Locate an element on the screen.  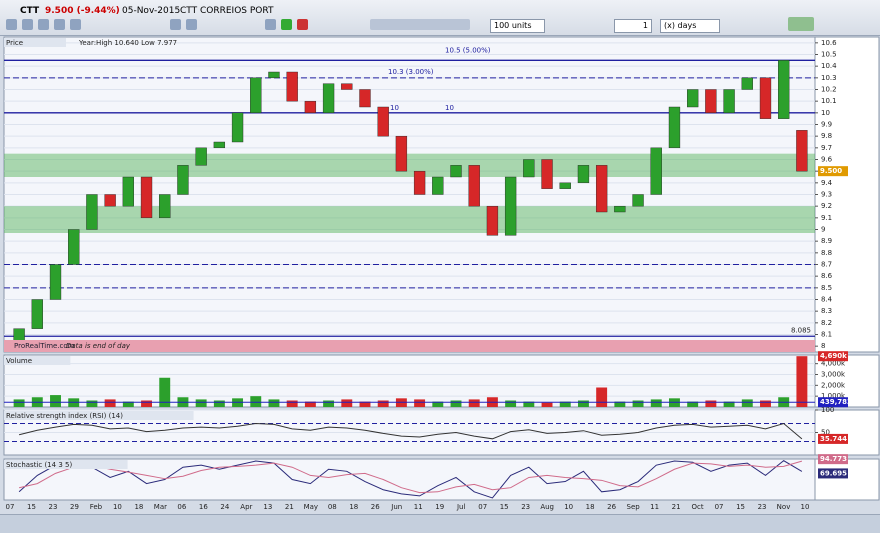
instrument-name: CTT CORREIOS PORT is located at coordinates (227, 11).